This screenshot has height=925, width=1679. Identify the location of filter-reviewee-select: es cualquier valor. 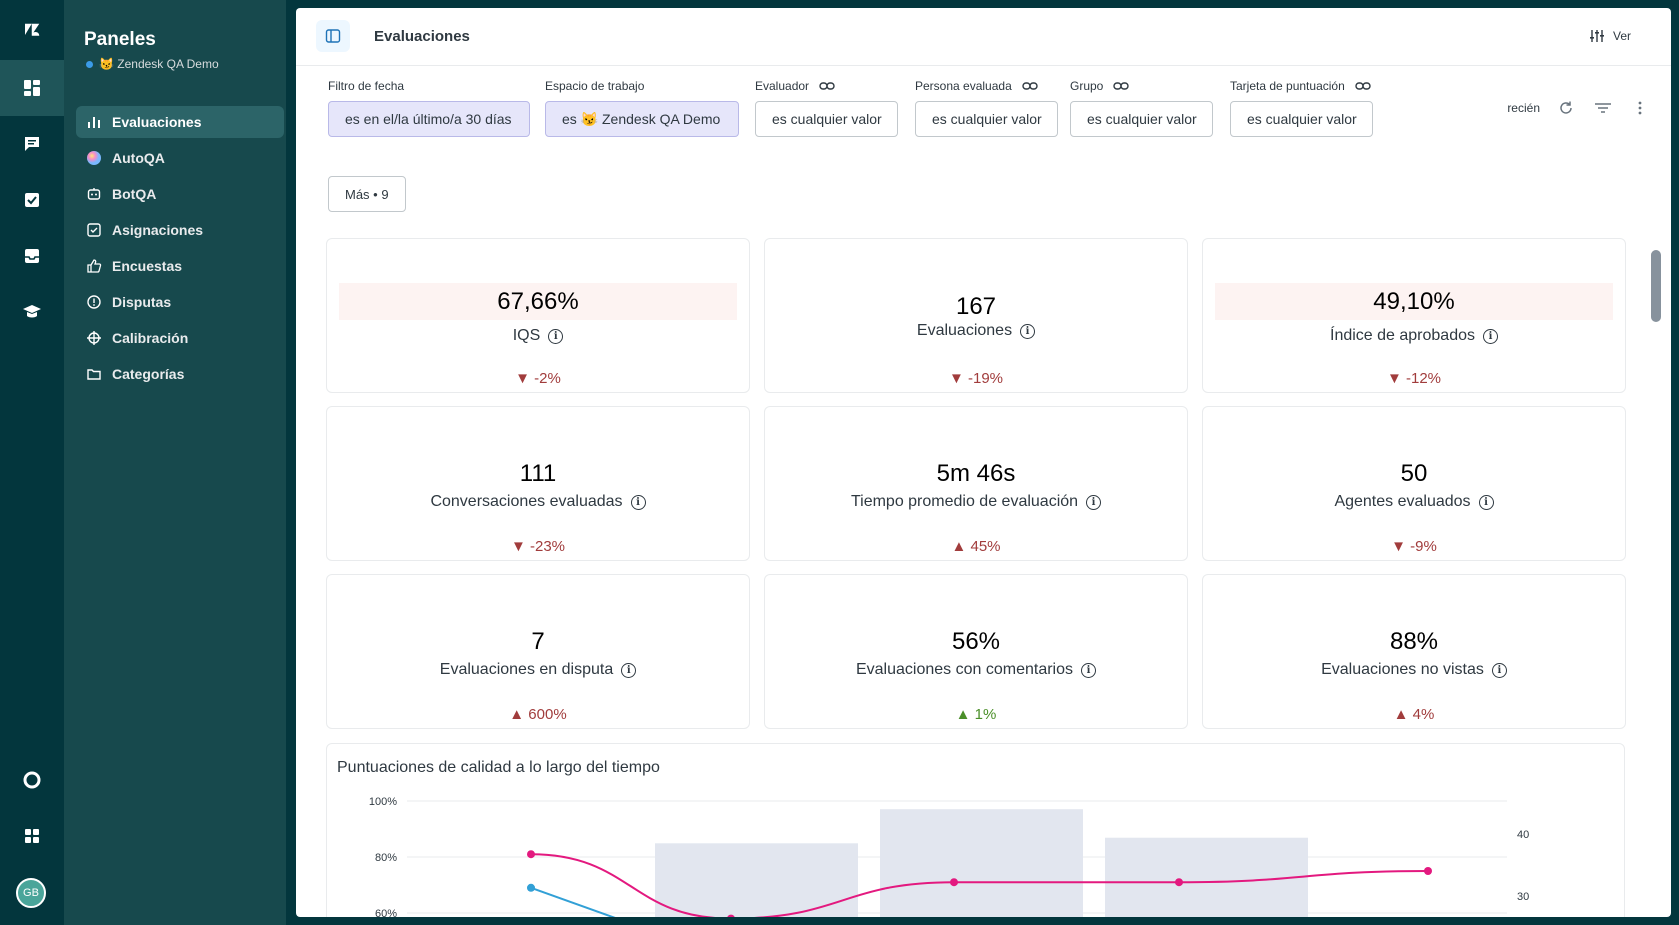
(986, 119).